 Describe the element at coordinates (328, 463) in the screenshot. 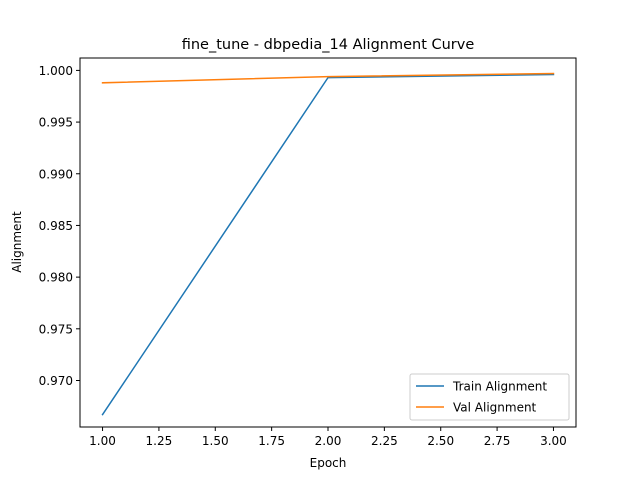

I see `x-axis-label: Epoch` at that location.